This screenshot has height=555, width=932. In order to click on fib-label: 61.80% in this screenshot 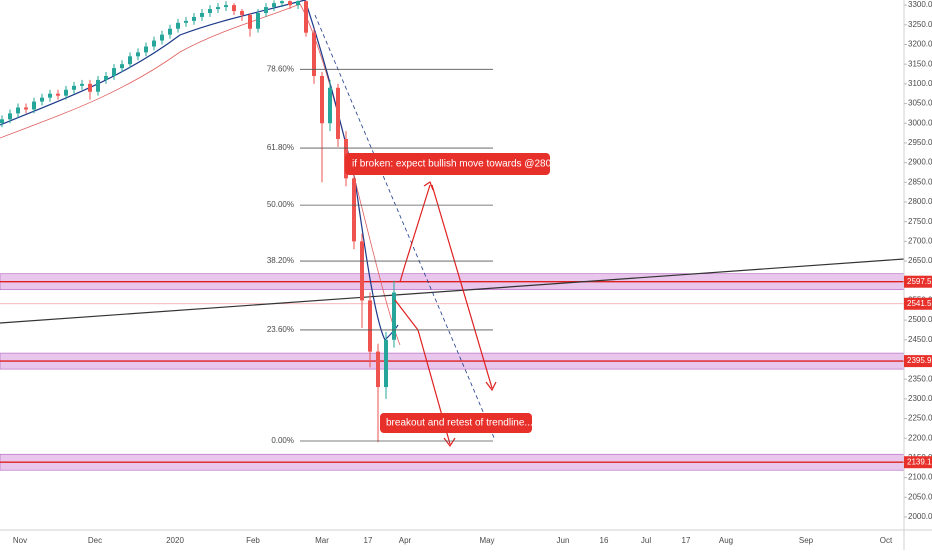, I will do `click(280, 147)`.